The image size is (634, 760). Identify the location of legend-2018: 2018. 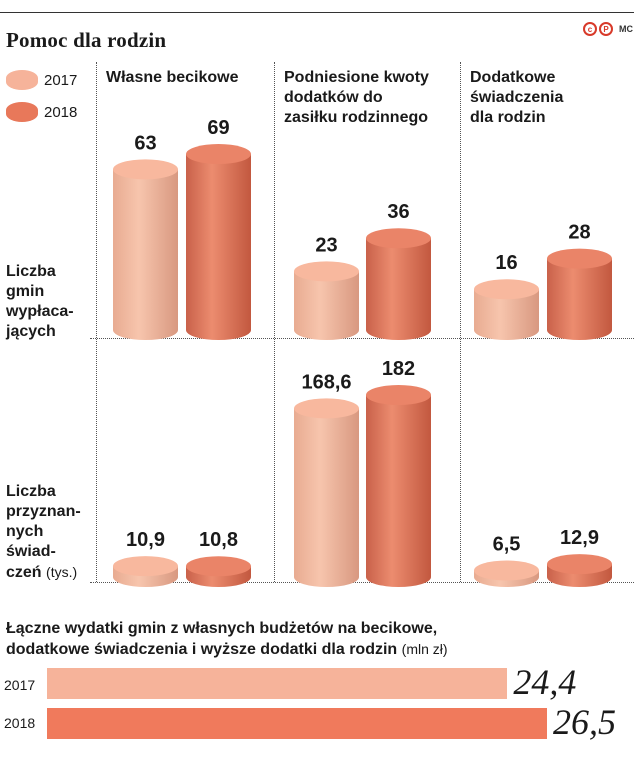
(41, 112).